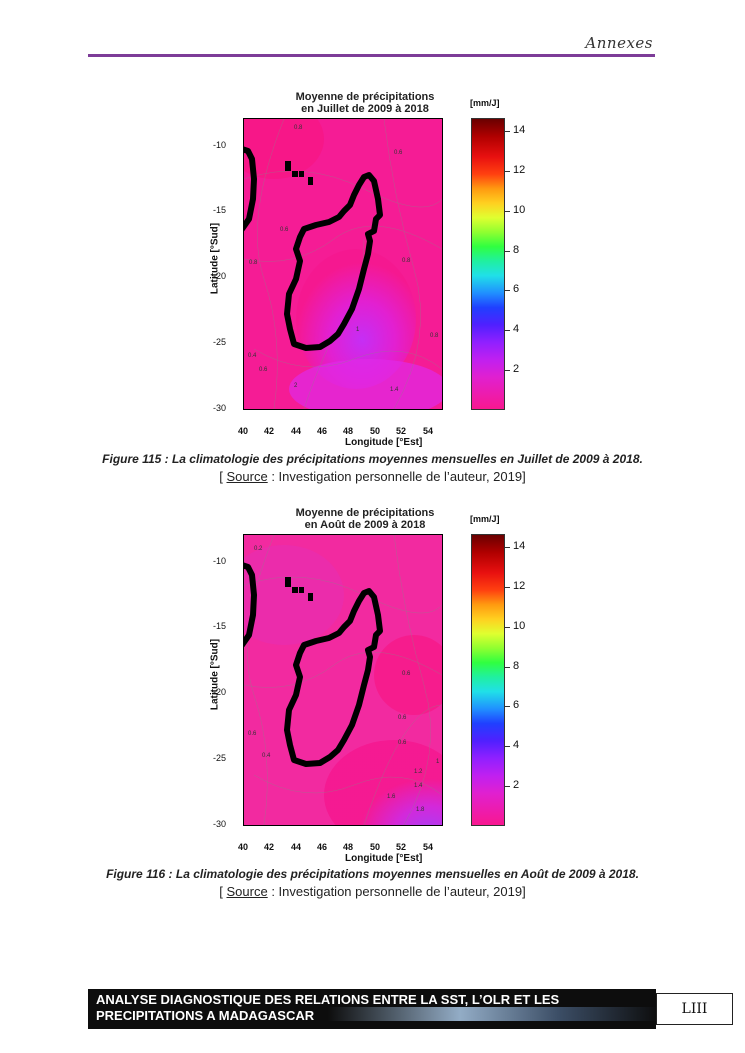 The image size is (745, 1053). I want to click on contour-lines, so click(343, 264).